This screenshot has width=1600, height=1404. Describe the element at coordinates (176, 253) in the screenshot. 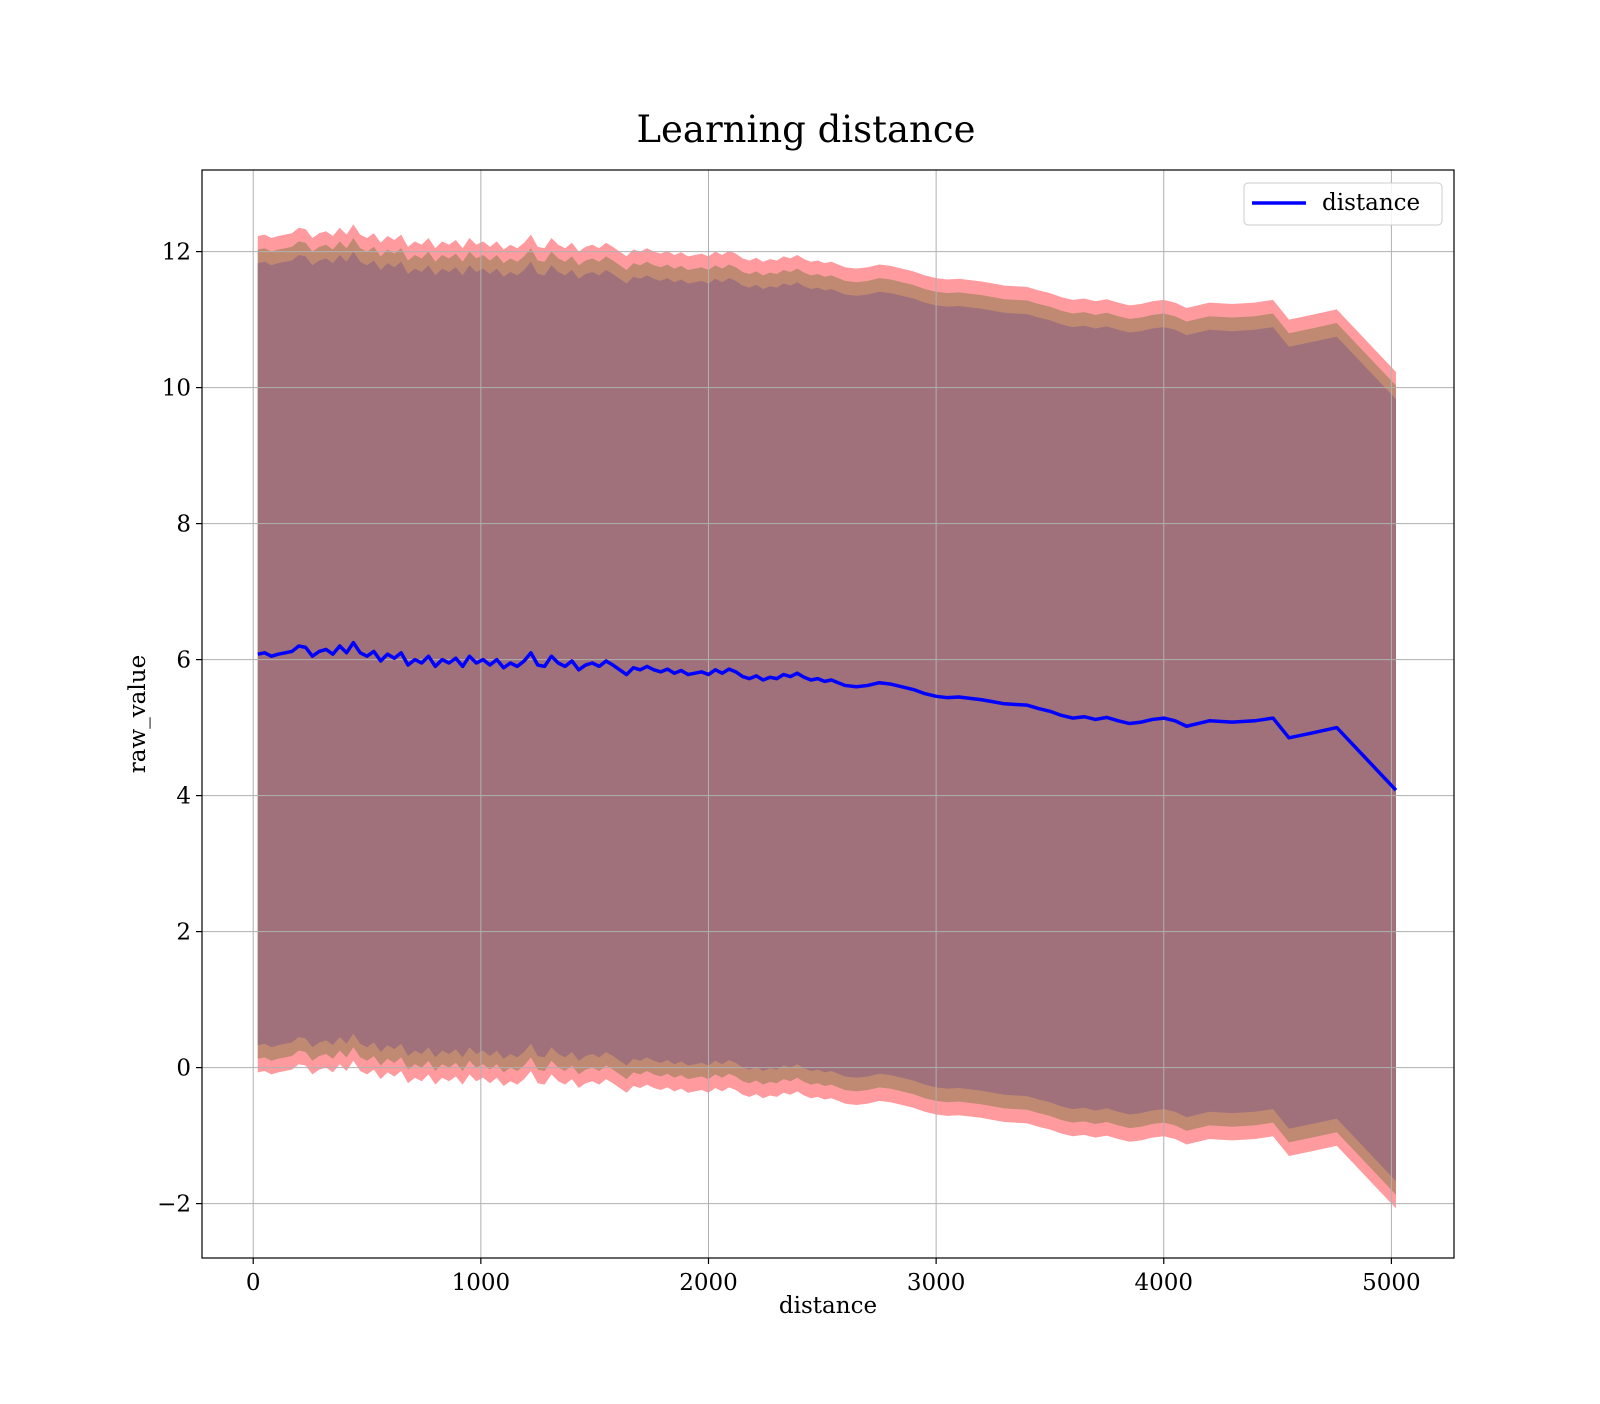

I see `y-tick-label: 12` at that location.